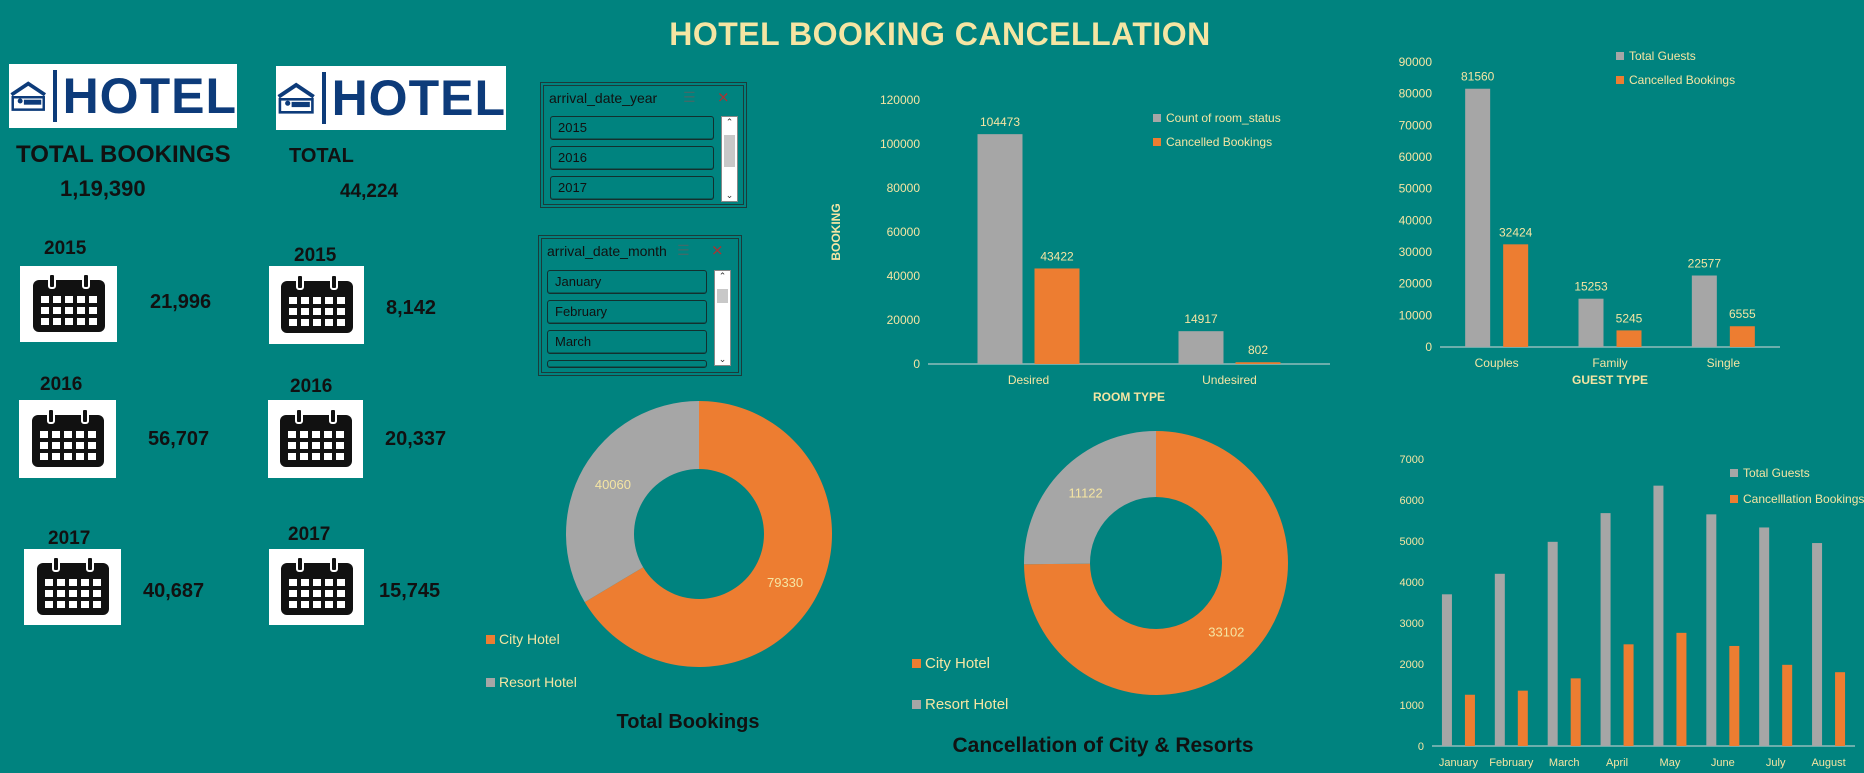 This screenshot has width=1864, height=773. I want to click on y-tick-label: 6000, so click(1412, 501).